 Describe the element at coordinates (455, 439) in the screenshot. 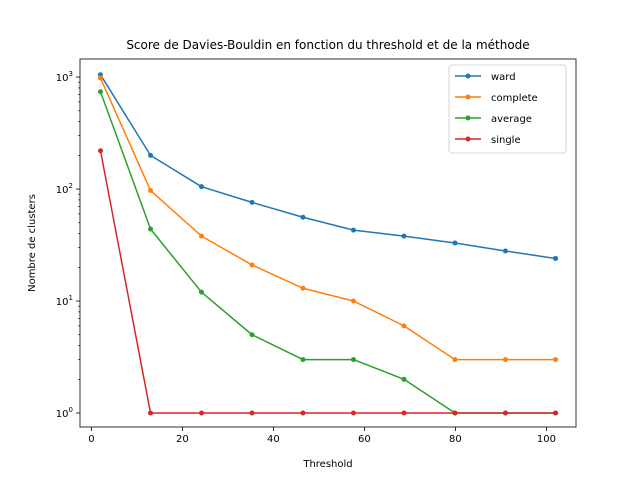

I see `x-tick-label: 80` at that location.